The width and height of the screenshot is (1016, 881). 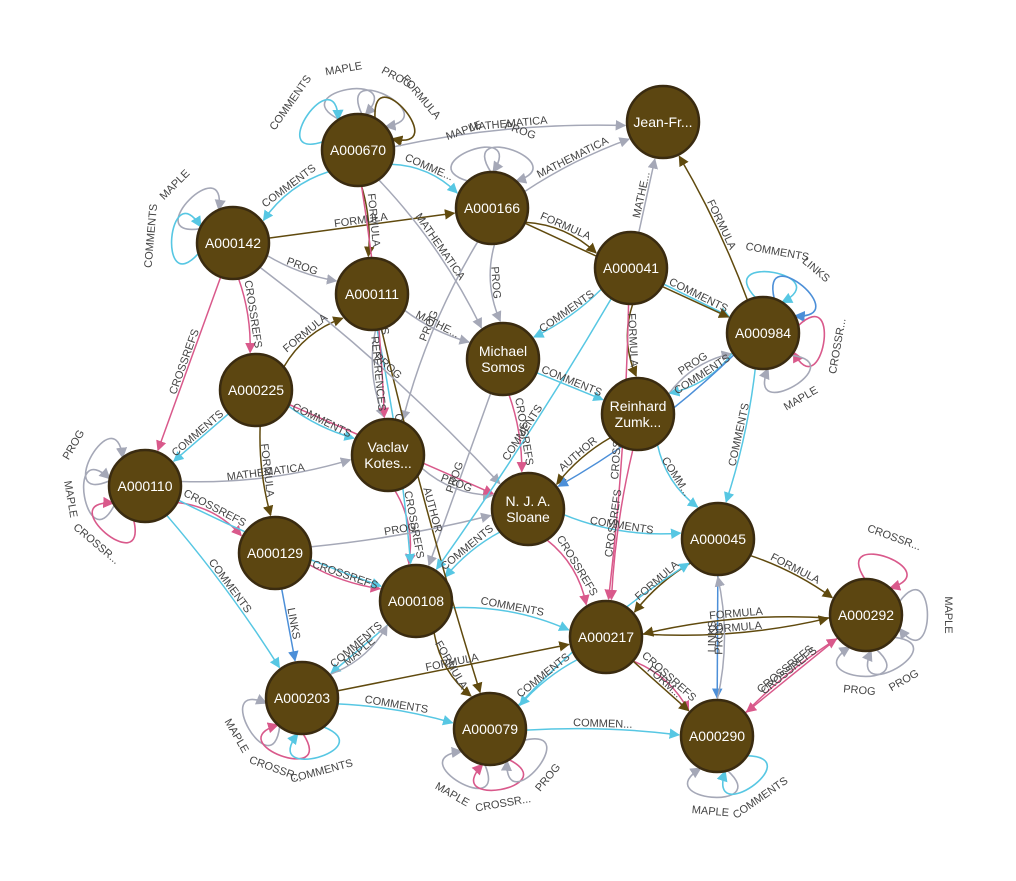 I want to click on self-loop-a000110-crossrefs, so click(x=113, y=520).